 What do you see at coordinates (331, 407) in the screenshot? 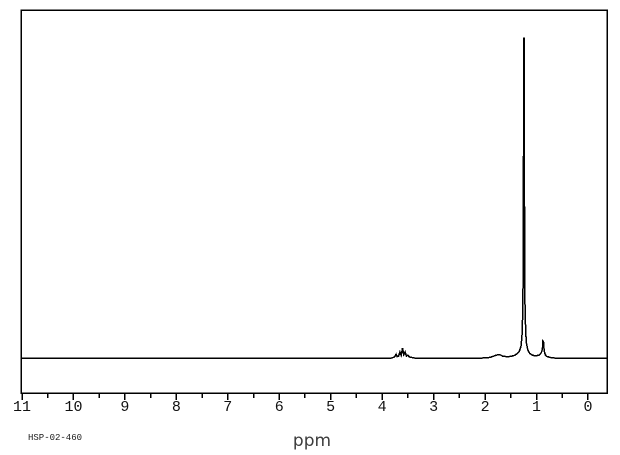
I see `x-tick-label: 5` at bounding box center [331, 407].